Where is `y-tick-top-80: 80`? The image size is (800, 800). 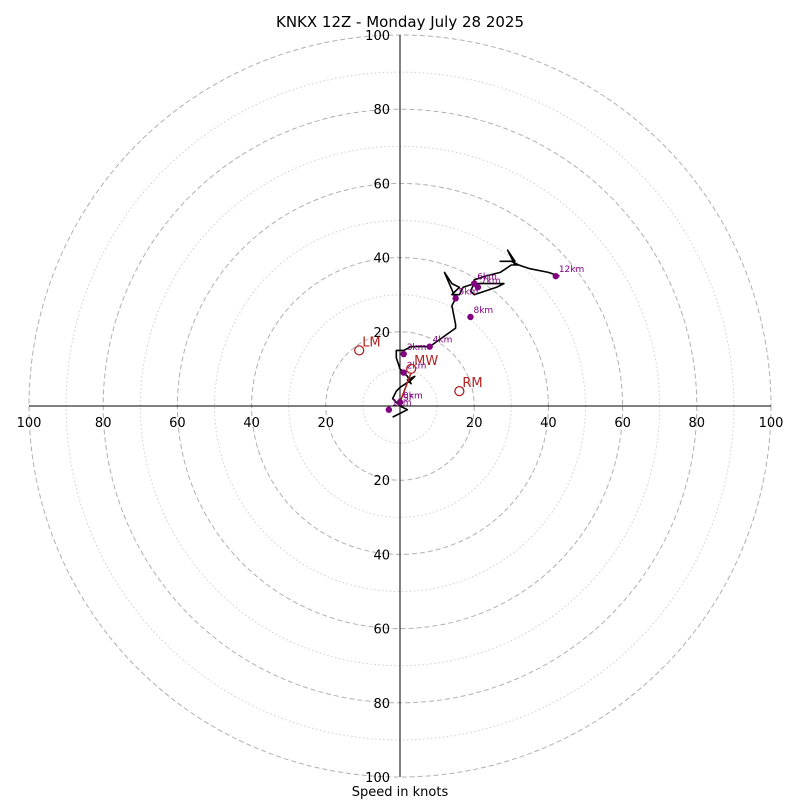 y-tick-top-80: 80 is located at coordinates (381, 110).